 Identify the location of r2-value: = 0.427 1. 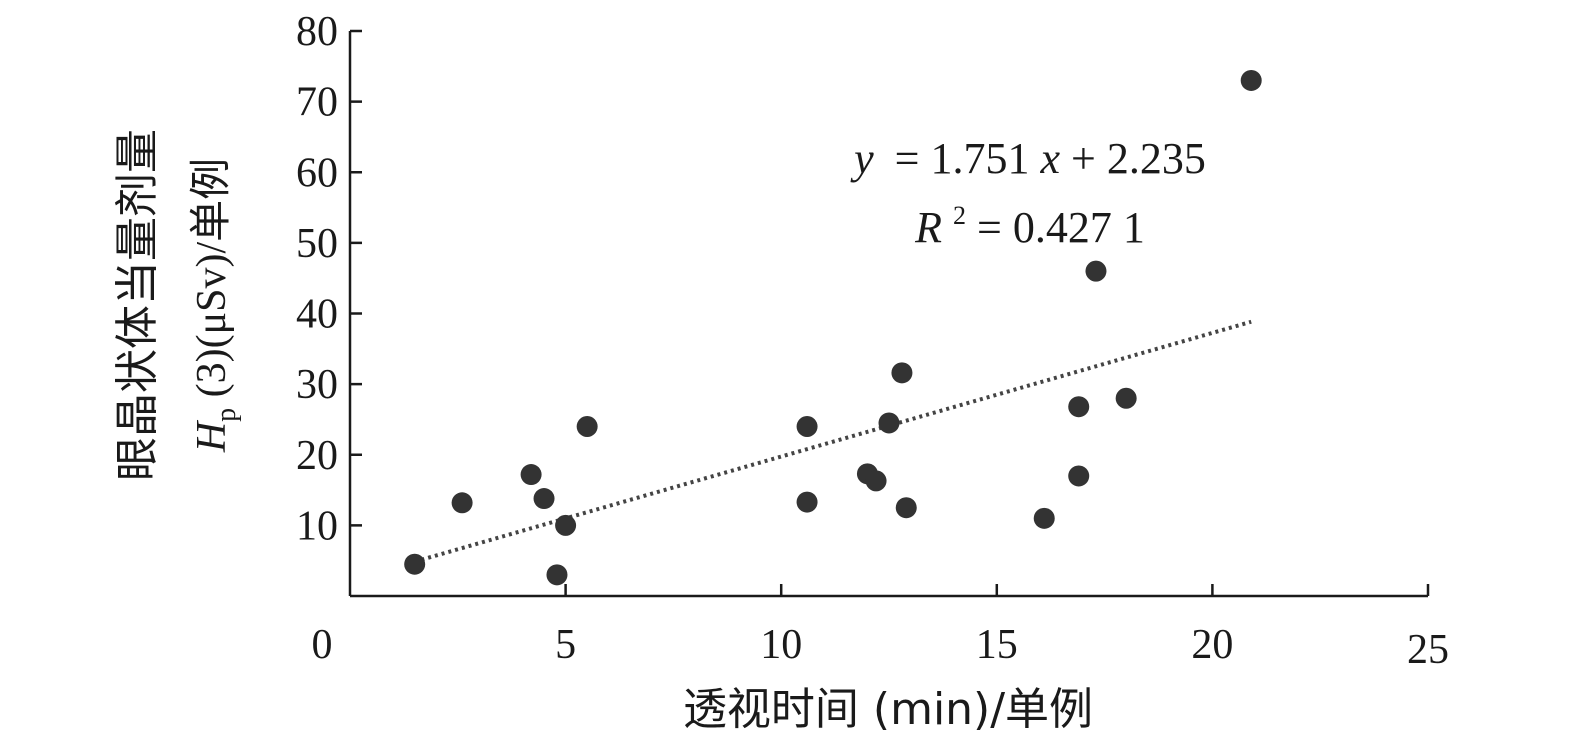
(1061, 227).